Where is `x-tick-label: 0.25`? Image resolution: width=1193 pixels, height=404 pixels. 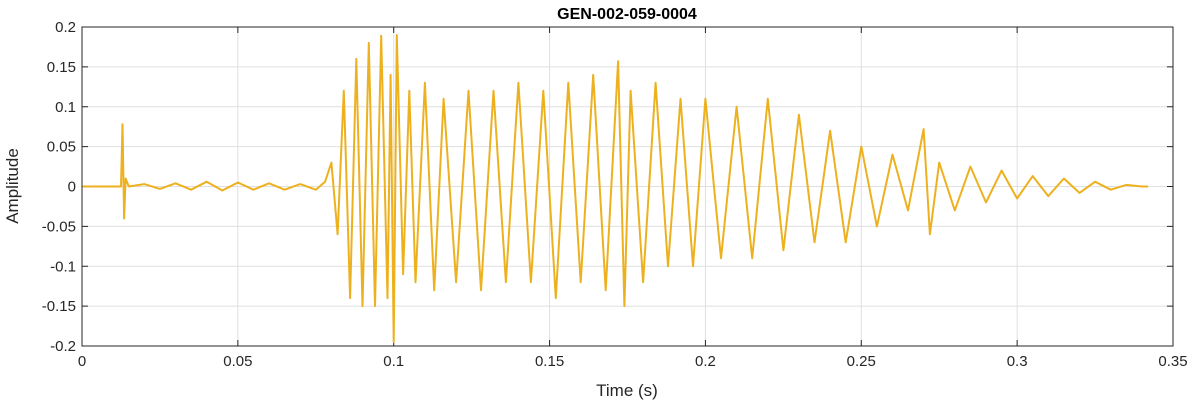
x-tick-label: 0.25 is located at coordinates (861, 361).